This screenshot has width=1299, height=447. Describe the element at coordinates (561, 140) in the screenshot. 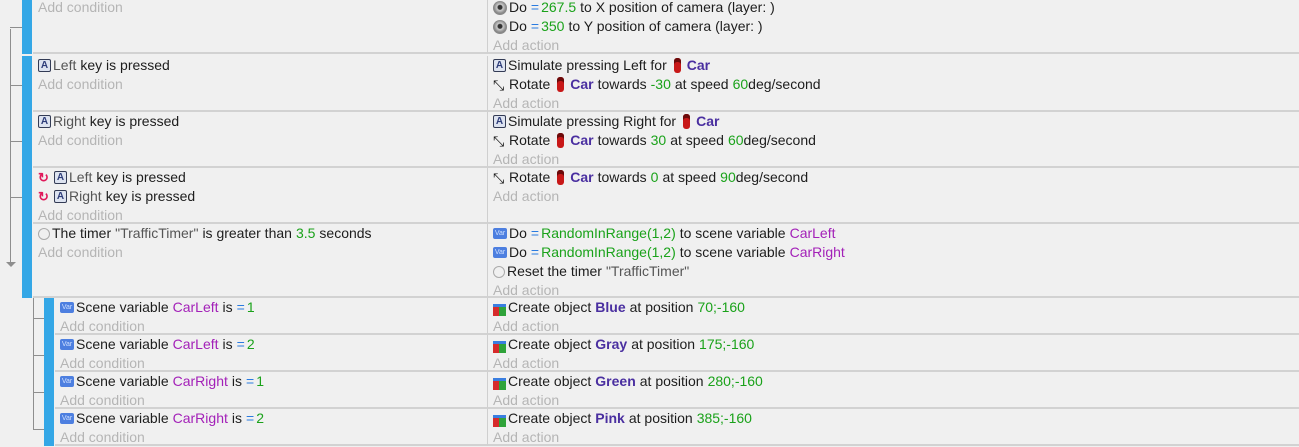

I see `car-icon` at that location.